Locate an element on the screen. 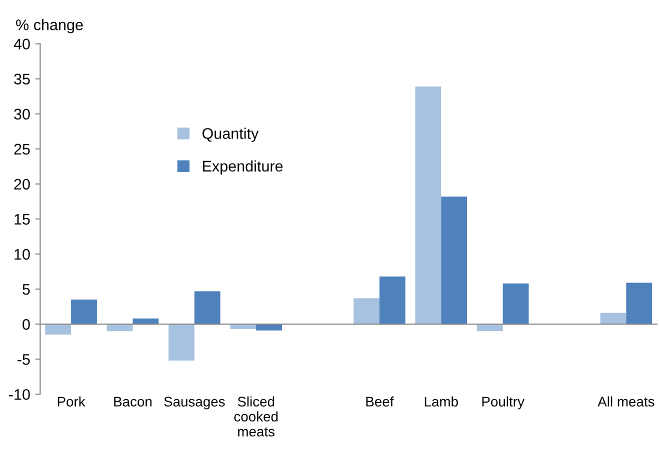  y-tick-label: 35 is located at coordinates (22, 79).